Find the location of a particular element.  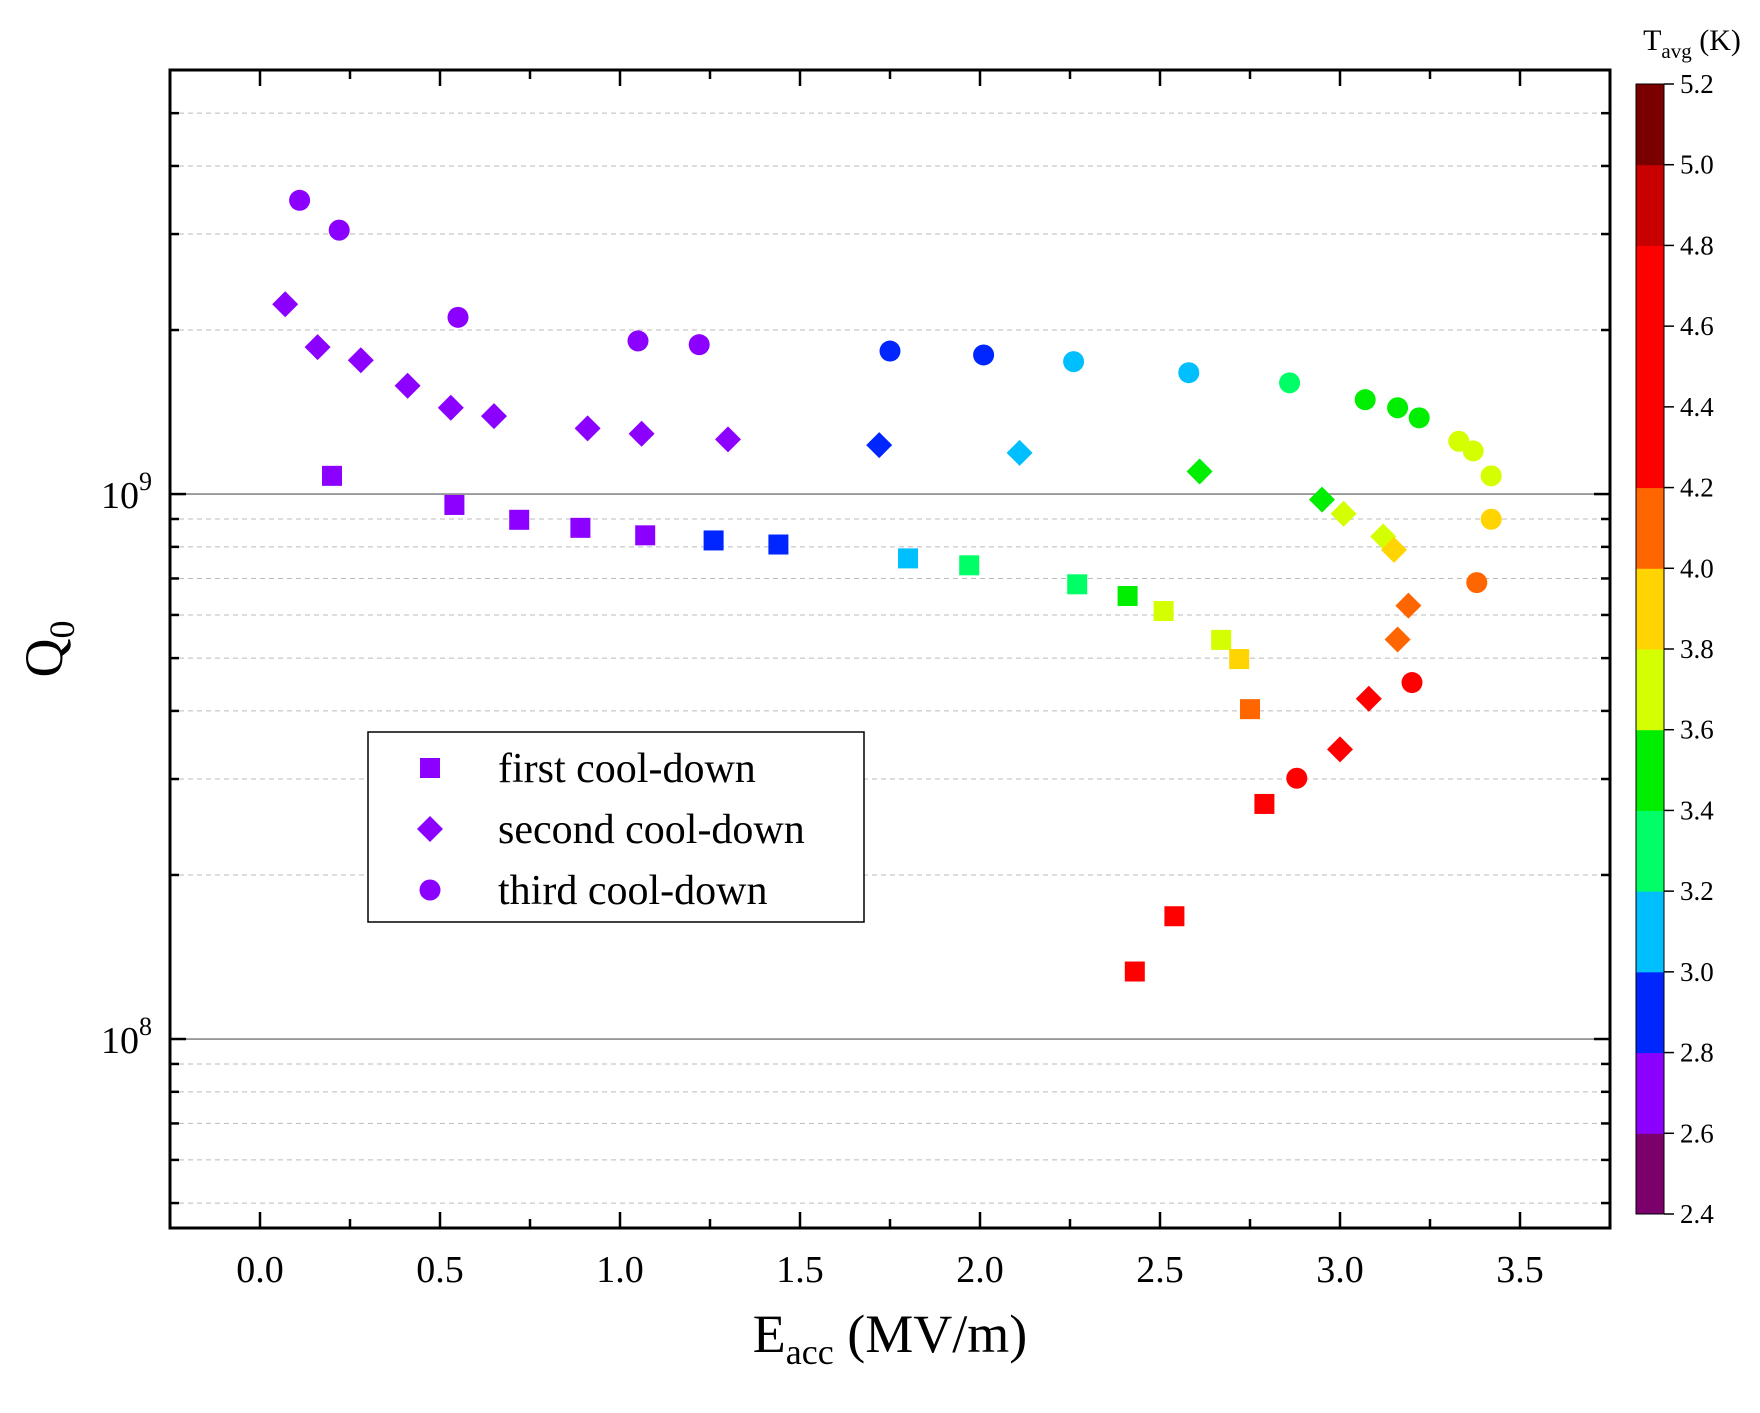

y-axis-title-subscript: 0 is located at coordinates (62, 630).